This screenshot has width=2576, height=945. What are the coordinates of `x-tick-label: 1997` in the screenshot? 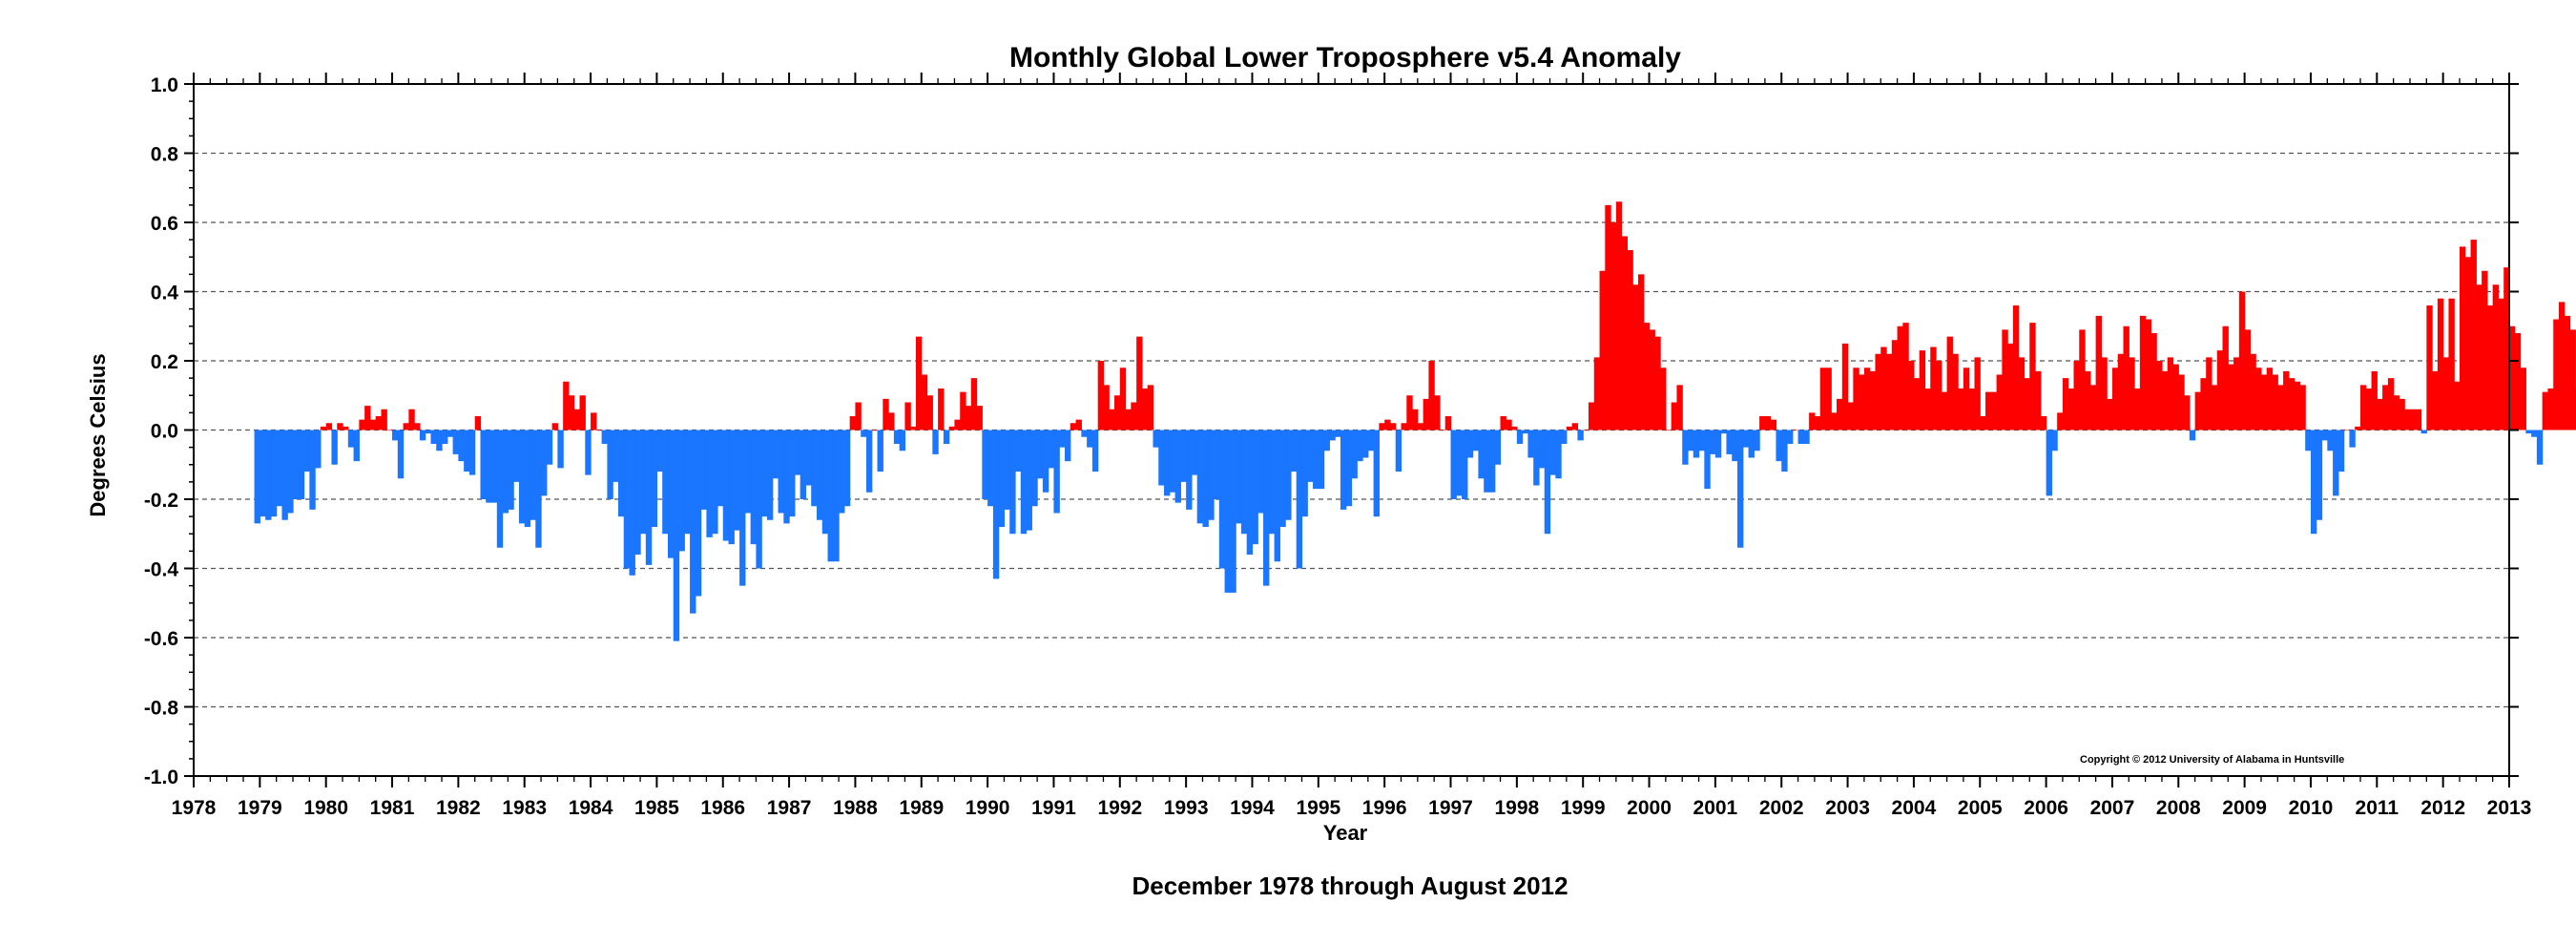 It's located at (1450, 808).